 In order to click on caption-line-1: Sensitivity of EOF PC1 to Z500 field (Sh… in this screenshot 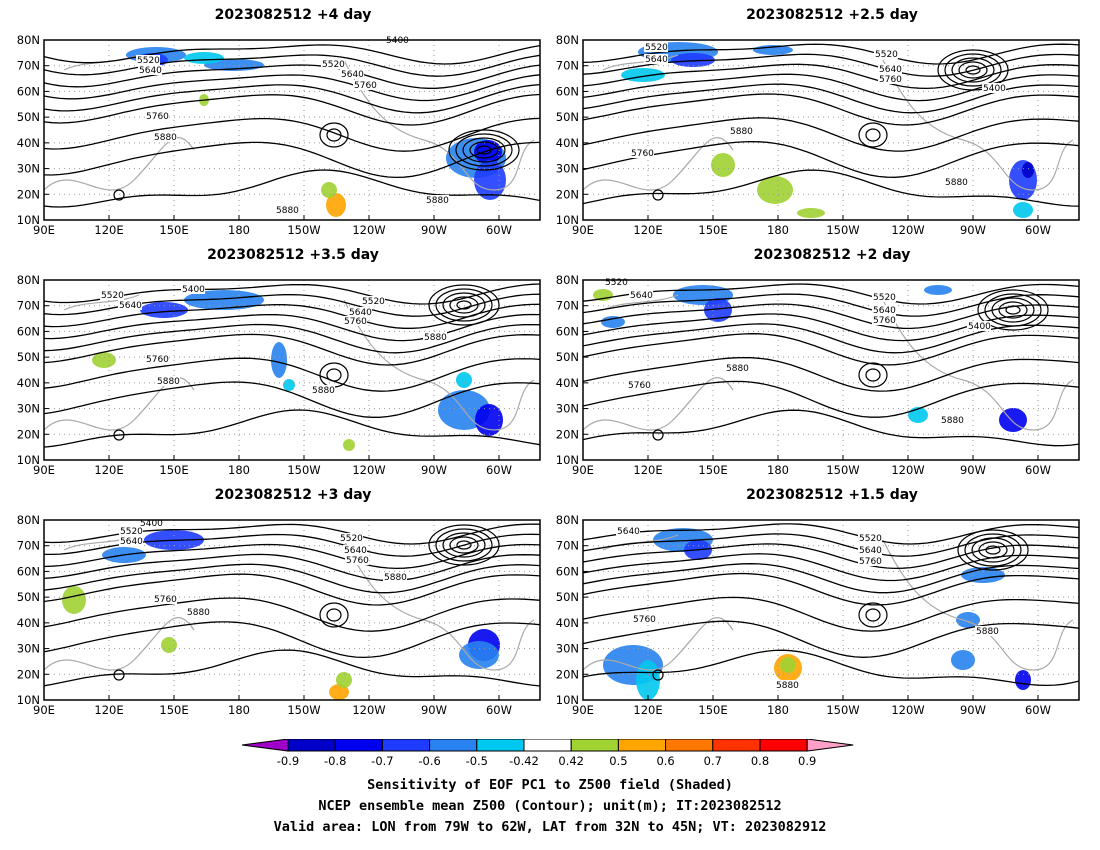, I will do `click(550, 785)`.